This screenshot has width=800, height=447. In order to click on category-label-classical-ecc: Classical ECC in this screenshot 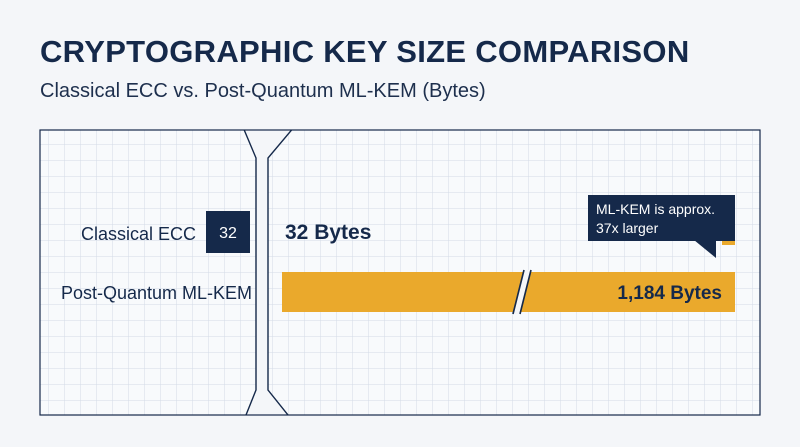, I will do `click(138, 234)`.